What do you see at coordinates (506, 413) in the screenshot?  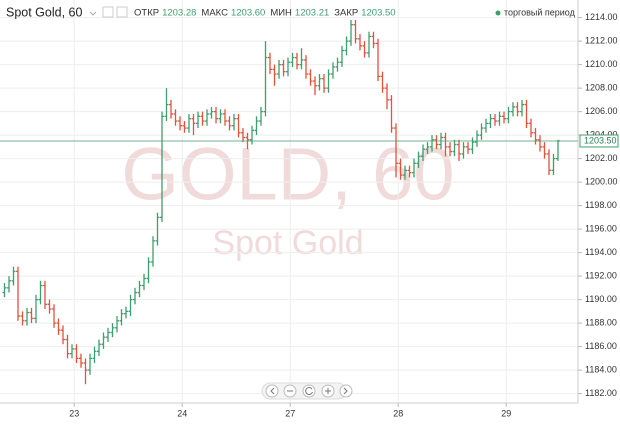 I see `x-tick-label: 29` at bounding box center [506, 413].